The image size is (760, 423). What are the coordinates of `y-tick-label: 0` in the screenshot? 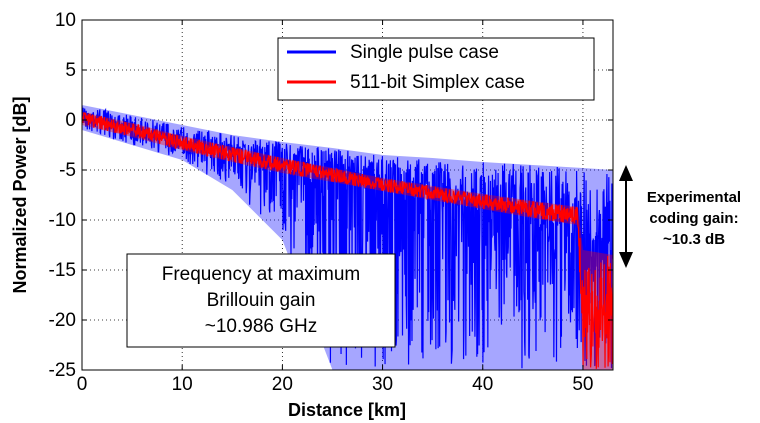 It's located at (70, 120).